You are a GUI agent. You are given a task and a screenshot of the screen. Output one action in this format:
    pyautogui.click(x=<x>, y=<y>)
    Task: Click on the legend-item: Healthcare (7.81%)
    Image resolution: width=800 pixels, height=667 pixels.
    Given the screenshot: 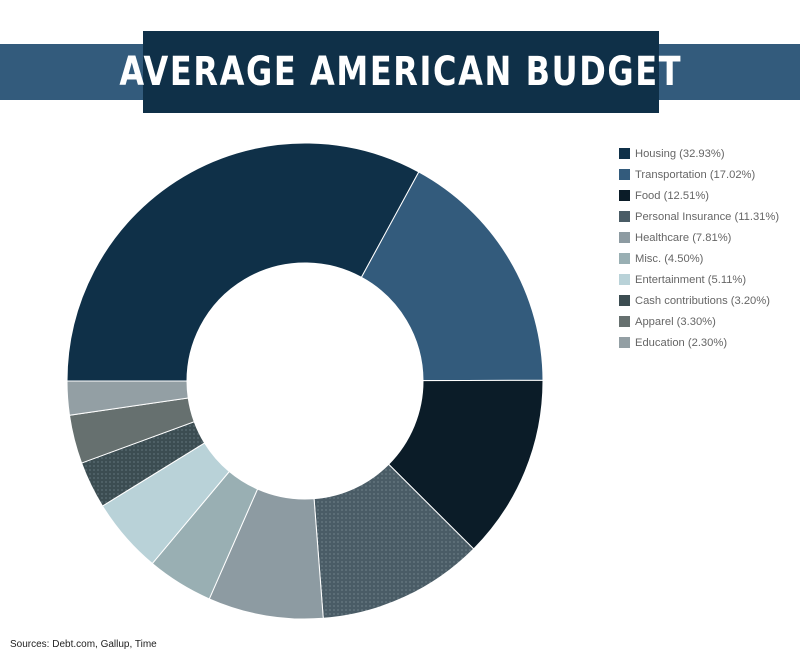 What is the action you would take?
    pyautogui.click(x=708, y=237)
    